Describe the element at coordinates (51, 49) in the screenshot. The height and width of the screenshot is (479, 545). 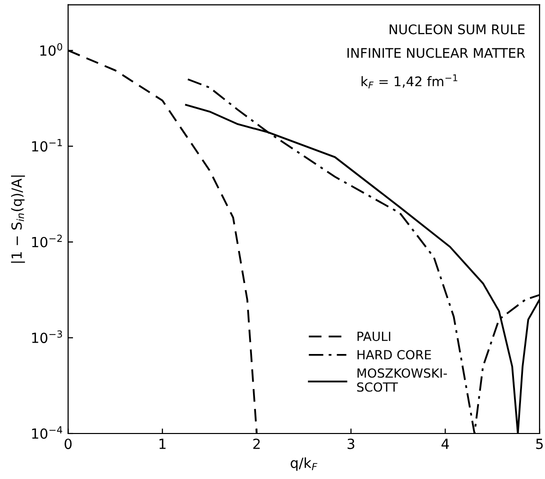
I see `y-tick-label: 10$^{0}$` at that location.